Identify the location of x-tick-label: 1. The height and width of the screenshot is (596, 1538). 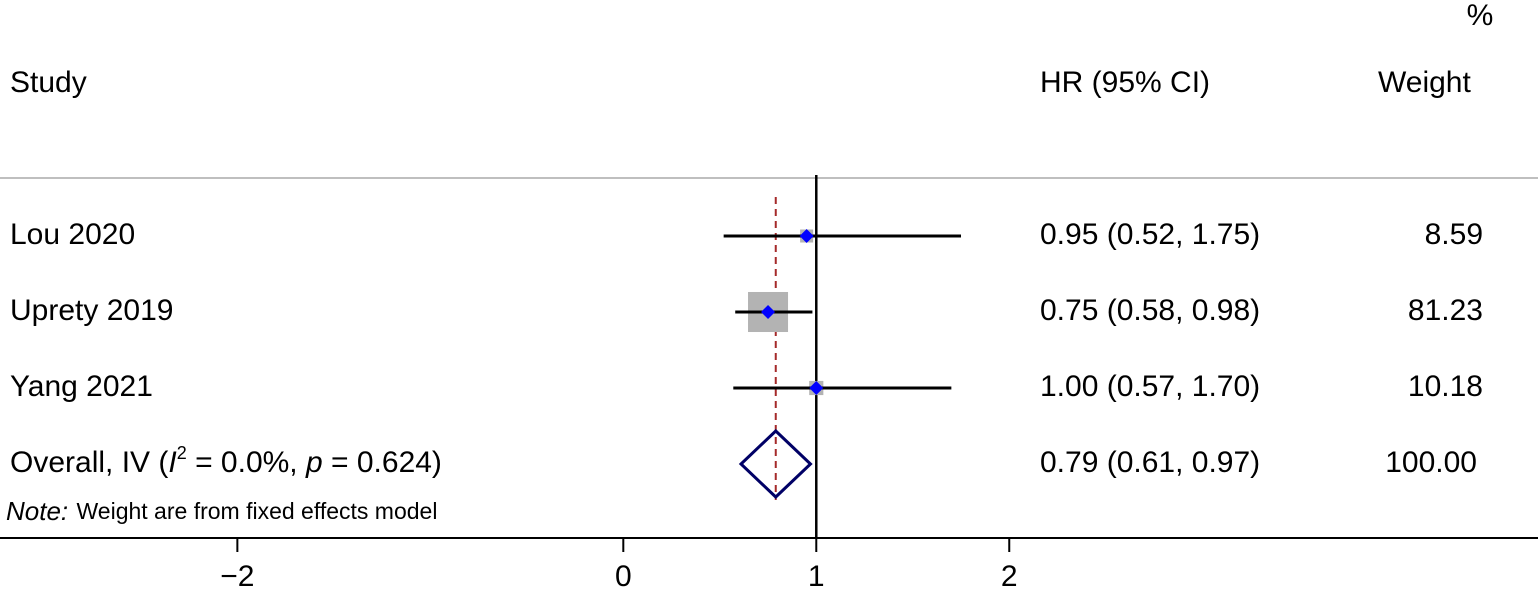
(816, 576).